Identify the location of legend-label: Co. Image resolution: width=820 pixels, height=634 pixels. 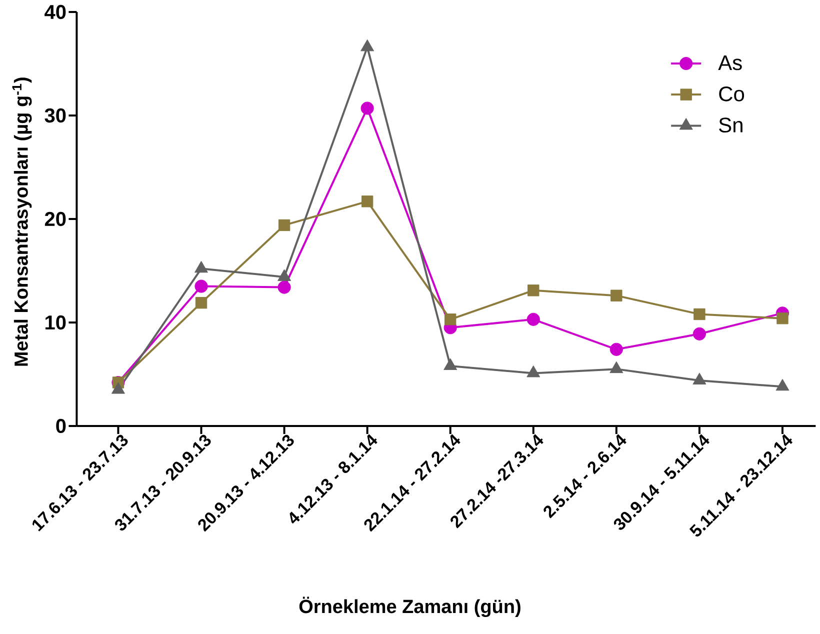
(731, 94).